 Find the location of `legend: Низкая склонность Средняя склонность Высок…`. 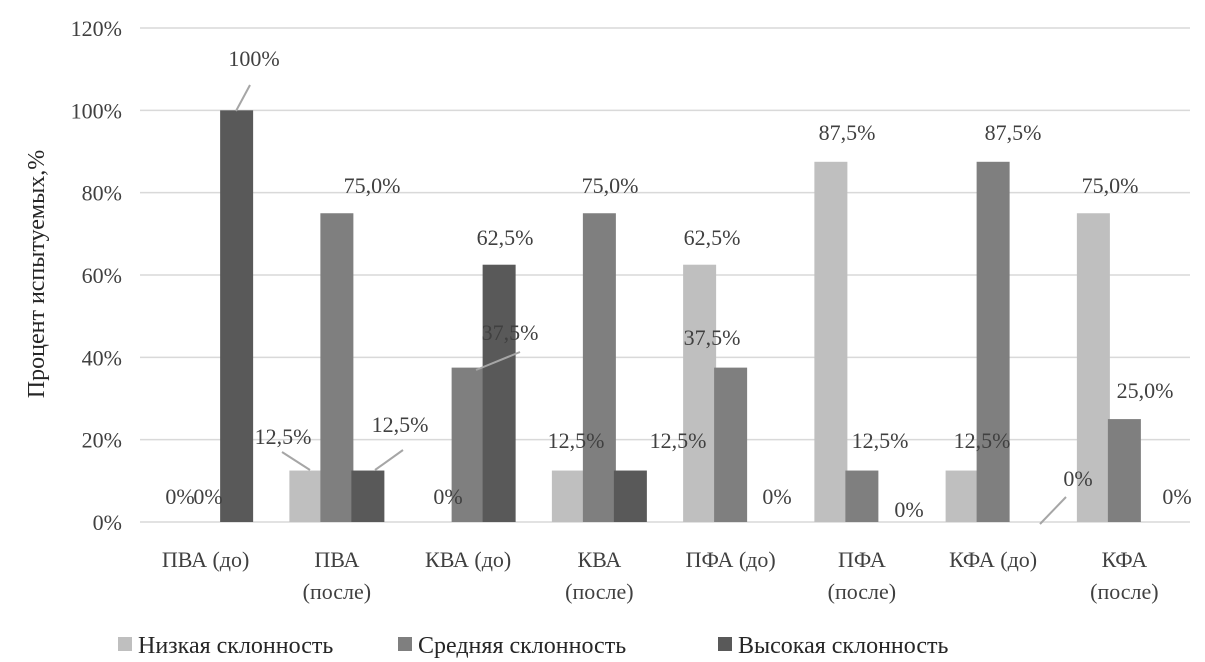

legend: Низкая склонность Средняя склонность Высок… is located at coordinates (533, 646).